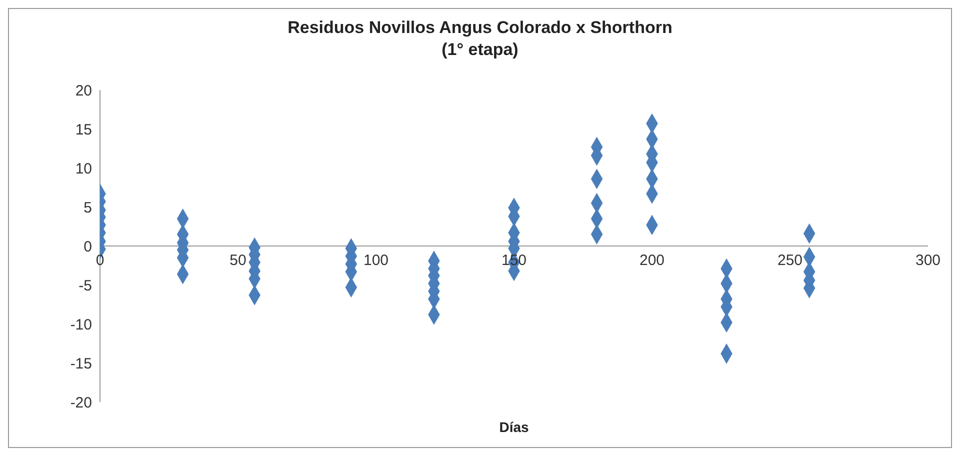  I want to click on y-tick-label: -10, so click(81, 325).